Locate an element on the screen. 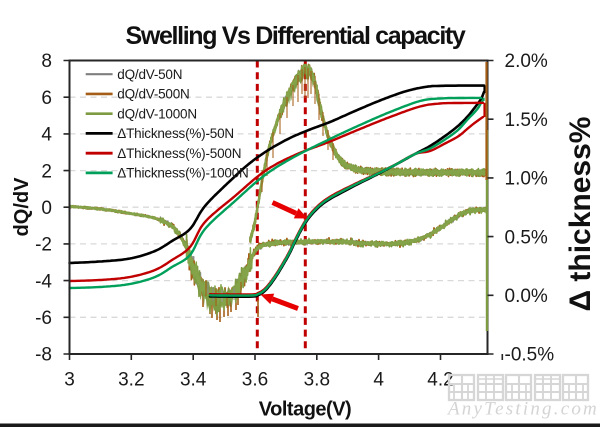 The image size is (600, 428). svg-text: 8 is located at coordinates (46, 61).